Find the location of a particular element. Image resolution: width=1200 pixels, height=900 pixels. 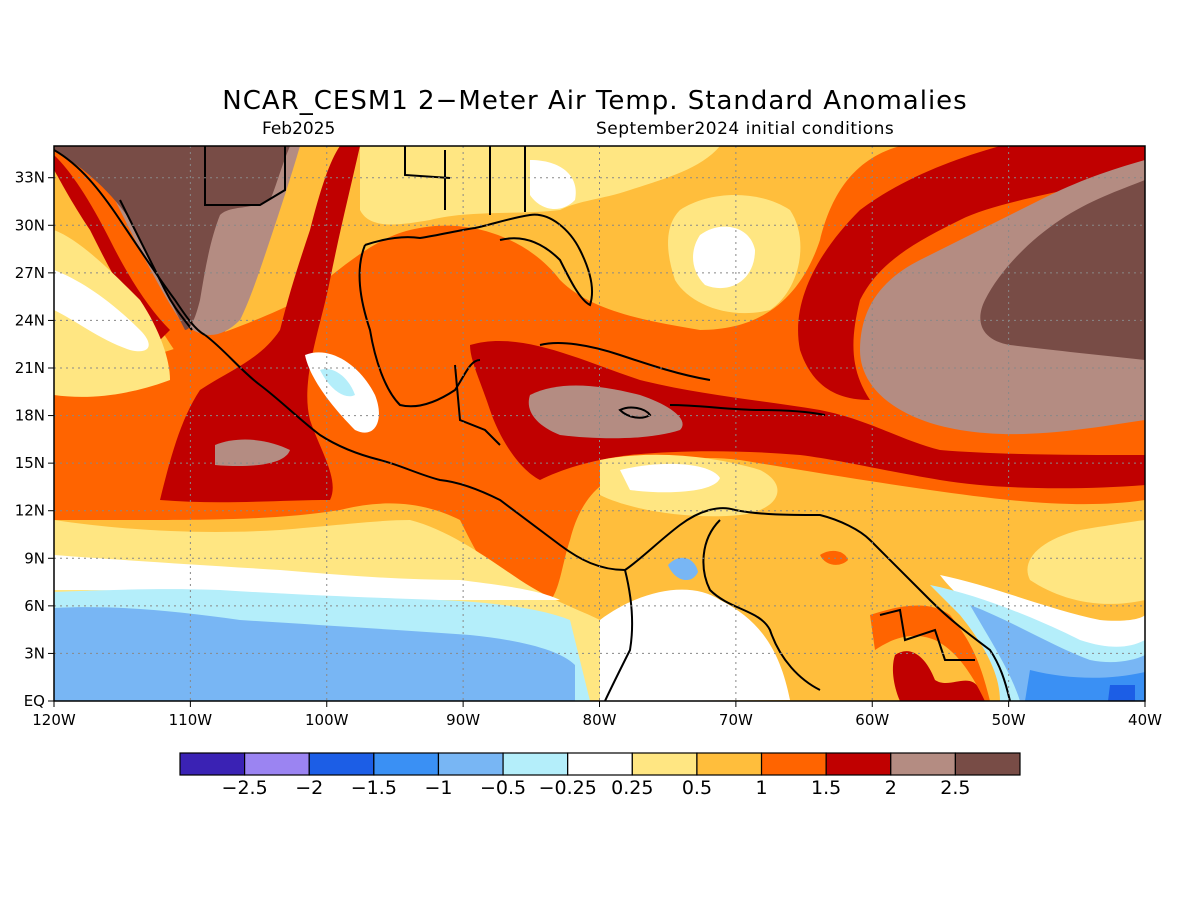

lat-tick-label: 18N is located at coordinates (30, 416).